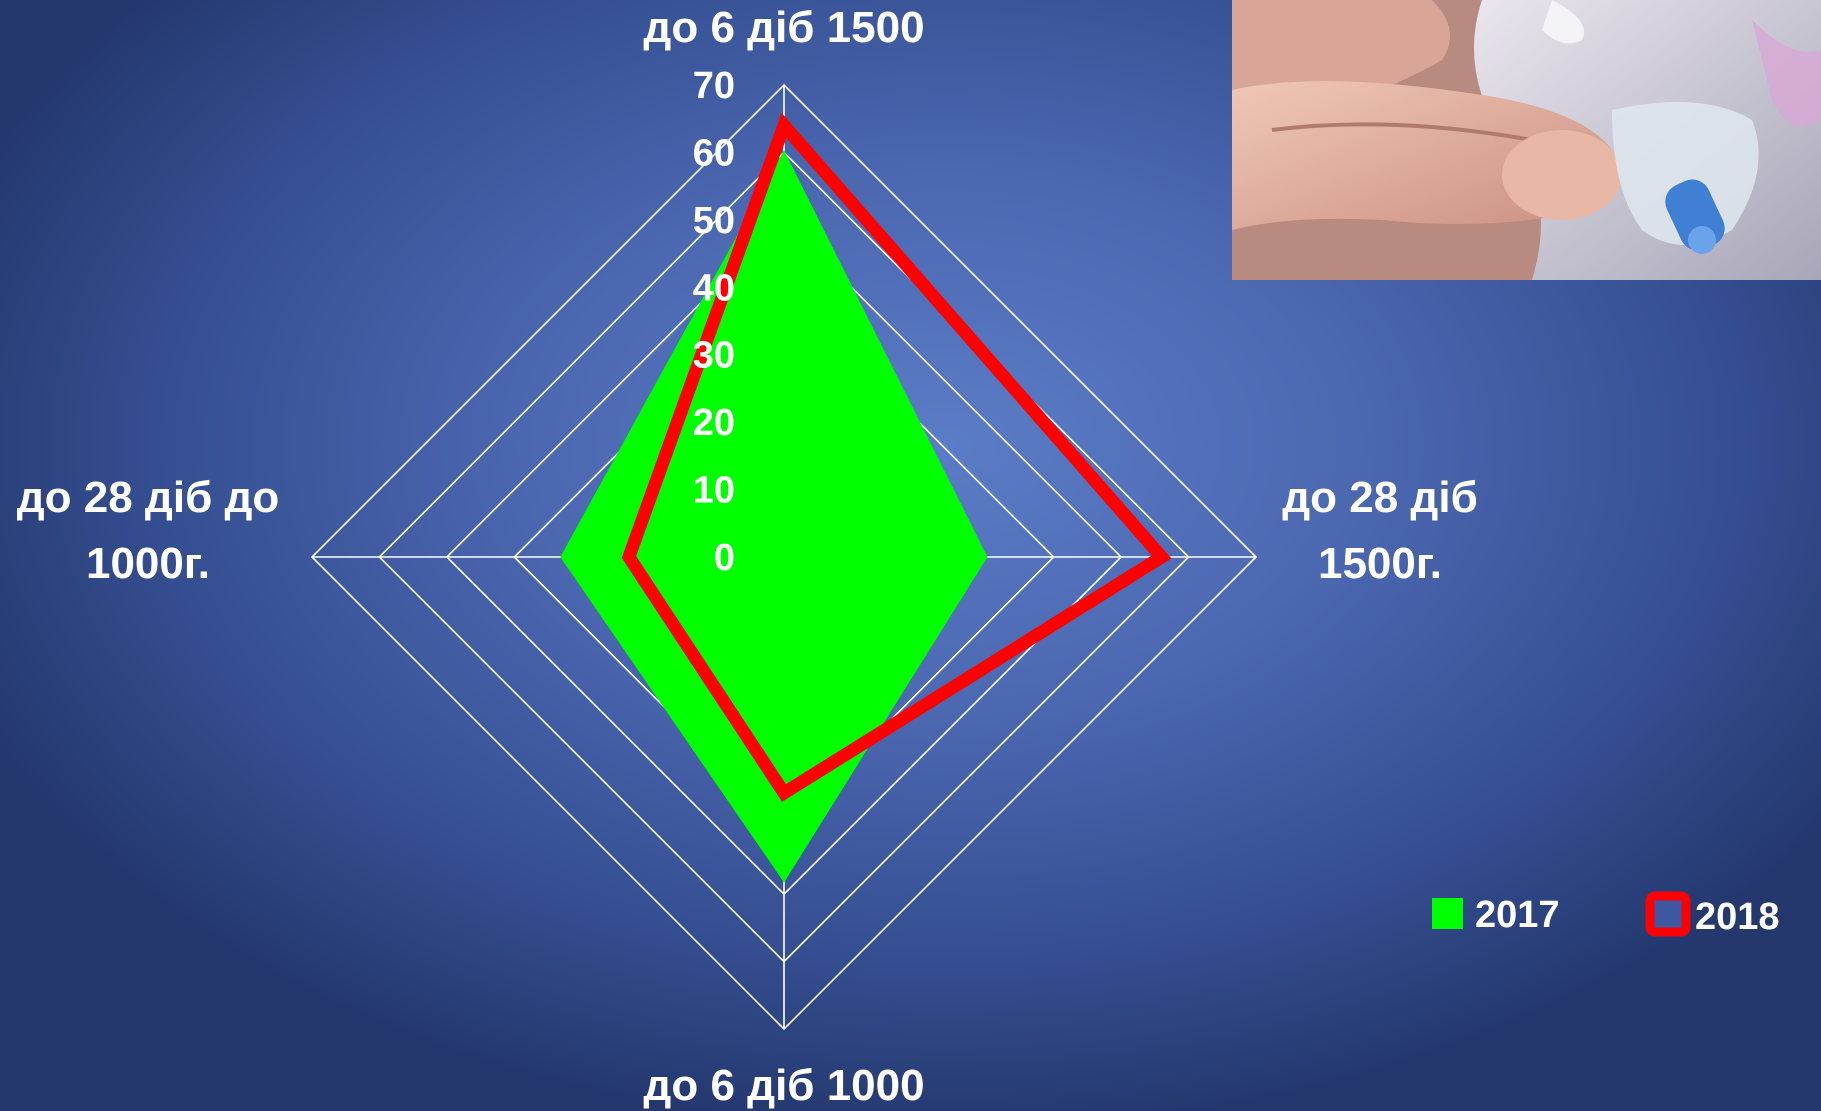  What do you see at coordinates (714, 288) in the screenshot?
I see `tick-label: 40` at bounding box center [714, 288].